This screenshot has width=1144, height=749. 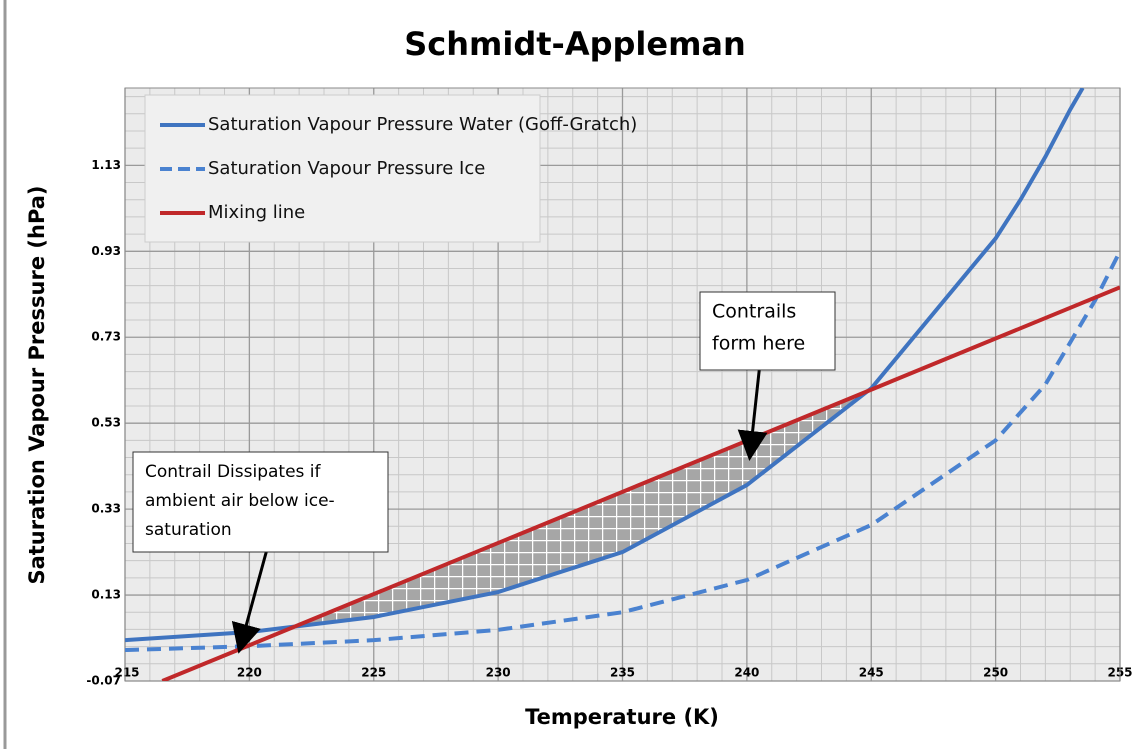 What do you see at coordinates (233, 472) in the screenshot?
I see `annotation-text: Contrail Dissipates if` at bounding box center [233, 472].